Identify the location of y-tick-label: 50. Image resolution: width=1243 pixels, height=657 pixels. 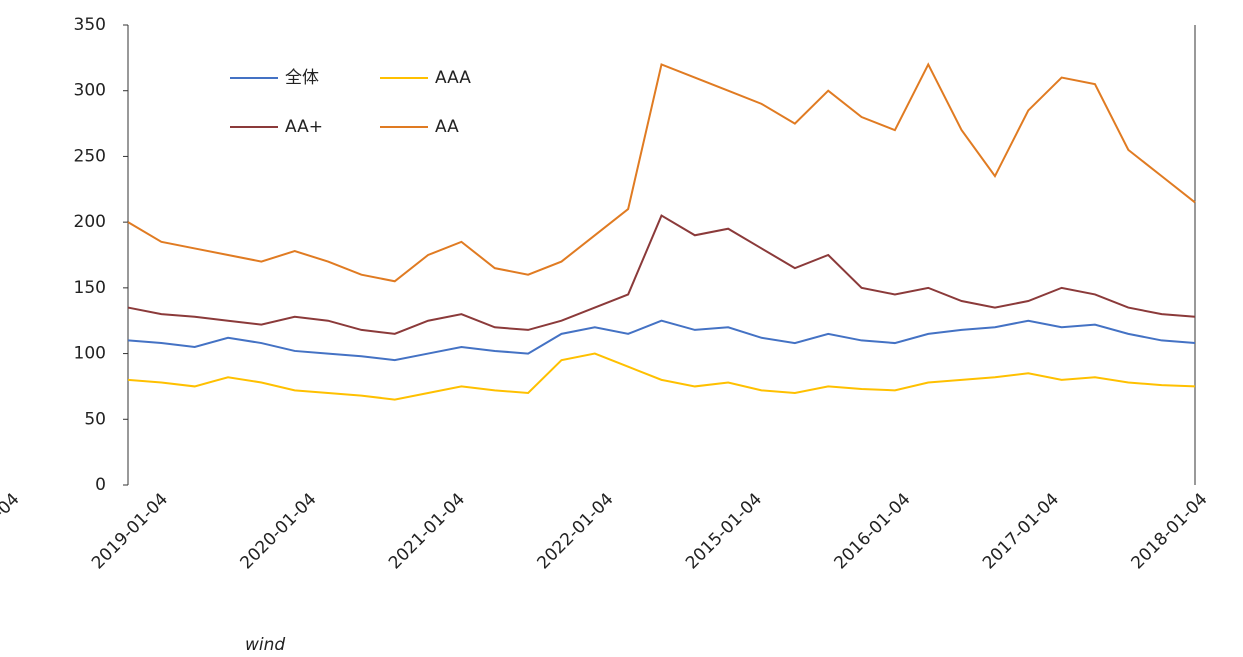
(95, 419).